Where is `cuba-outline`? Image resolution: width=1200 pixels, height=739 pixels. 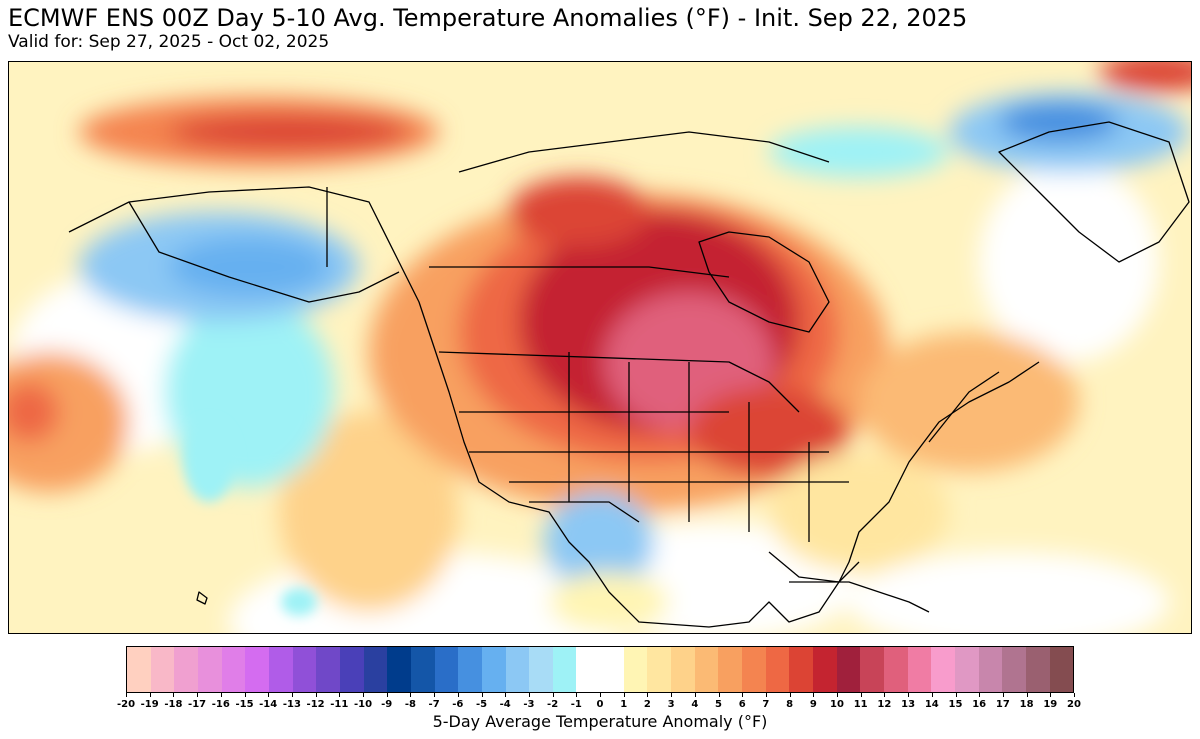
cuba-outline is located at coordinates (859, 597).